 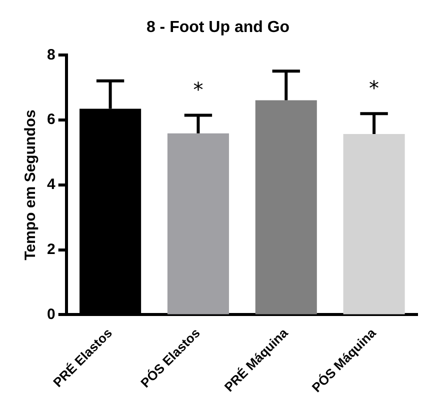 I want to click on y-tick-label: 2, so click(x=51, y=249).